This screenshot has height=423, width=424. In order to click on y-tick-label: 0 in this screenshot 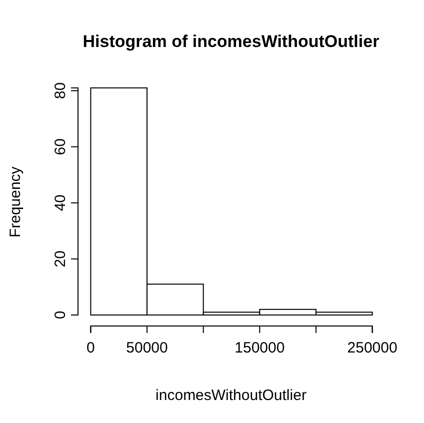, I will do `click(60, 315)`.